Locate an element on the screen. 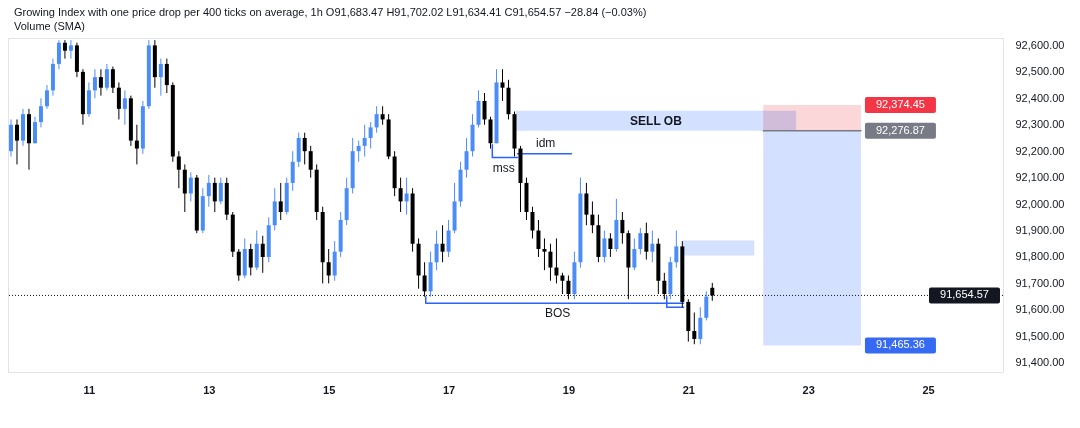 This screenshot has height=428, width=1080. ref-line-label: 91,654.57 is located at coordinates (964, 294).